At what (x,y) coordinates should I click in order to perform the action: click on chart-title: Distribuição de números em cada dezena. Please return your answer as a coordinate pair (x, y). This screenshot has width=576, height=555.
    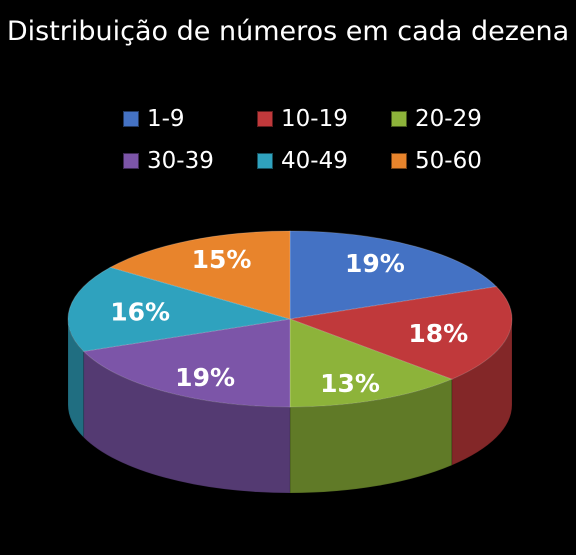
    Looking at the image, I should click on (288, 31).